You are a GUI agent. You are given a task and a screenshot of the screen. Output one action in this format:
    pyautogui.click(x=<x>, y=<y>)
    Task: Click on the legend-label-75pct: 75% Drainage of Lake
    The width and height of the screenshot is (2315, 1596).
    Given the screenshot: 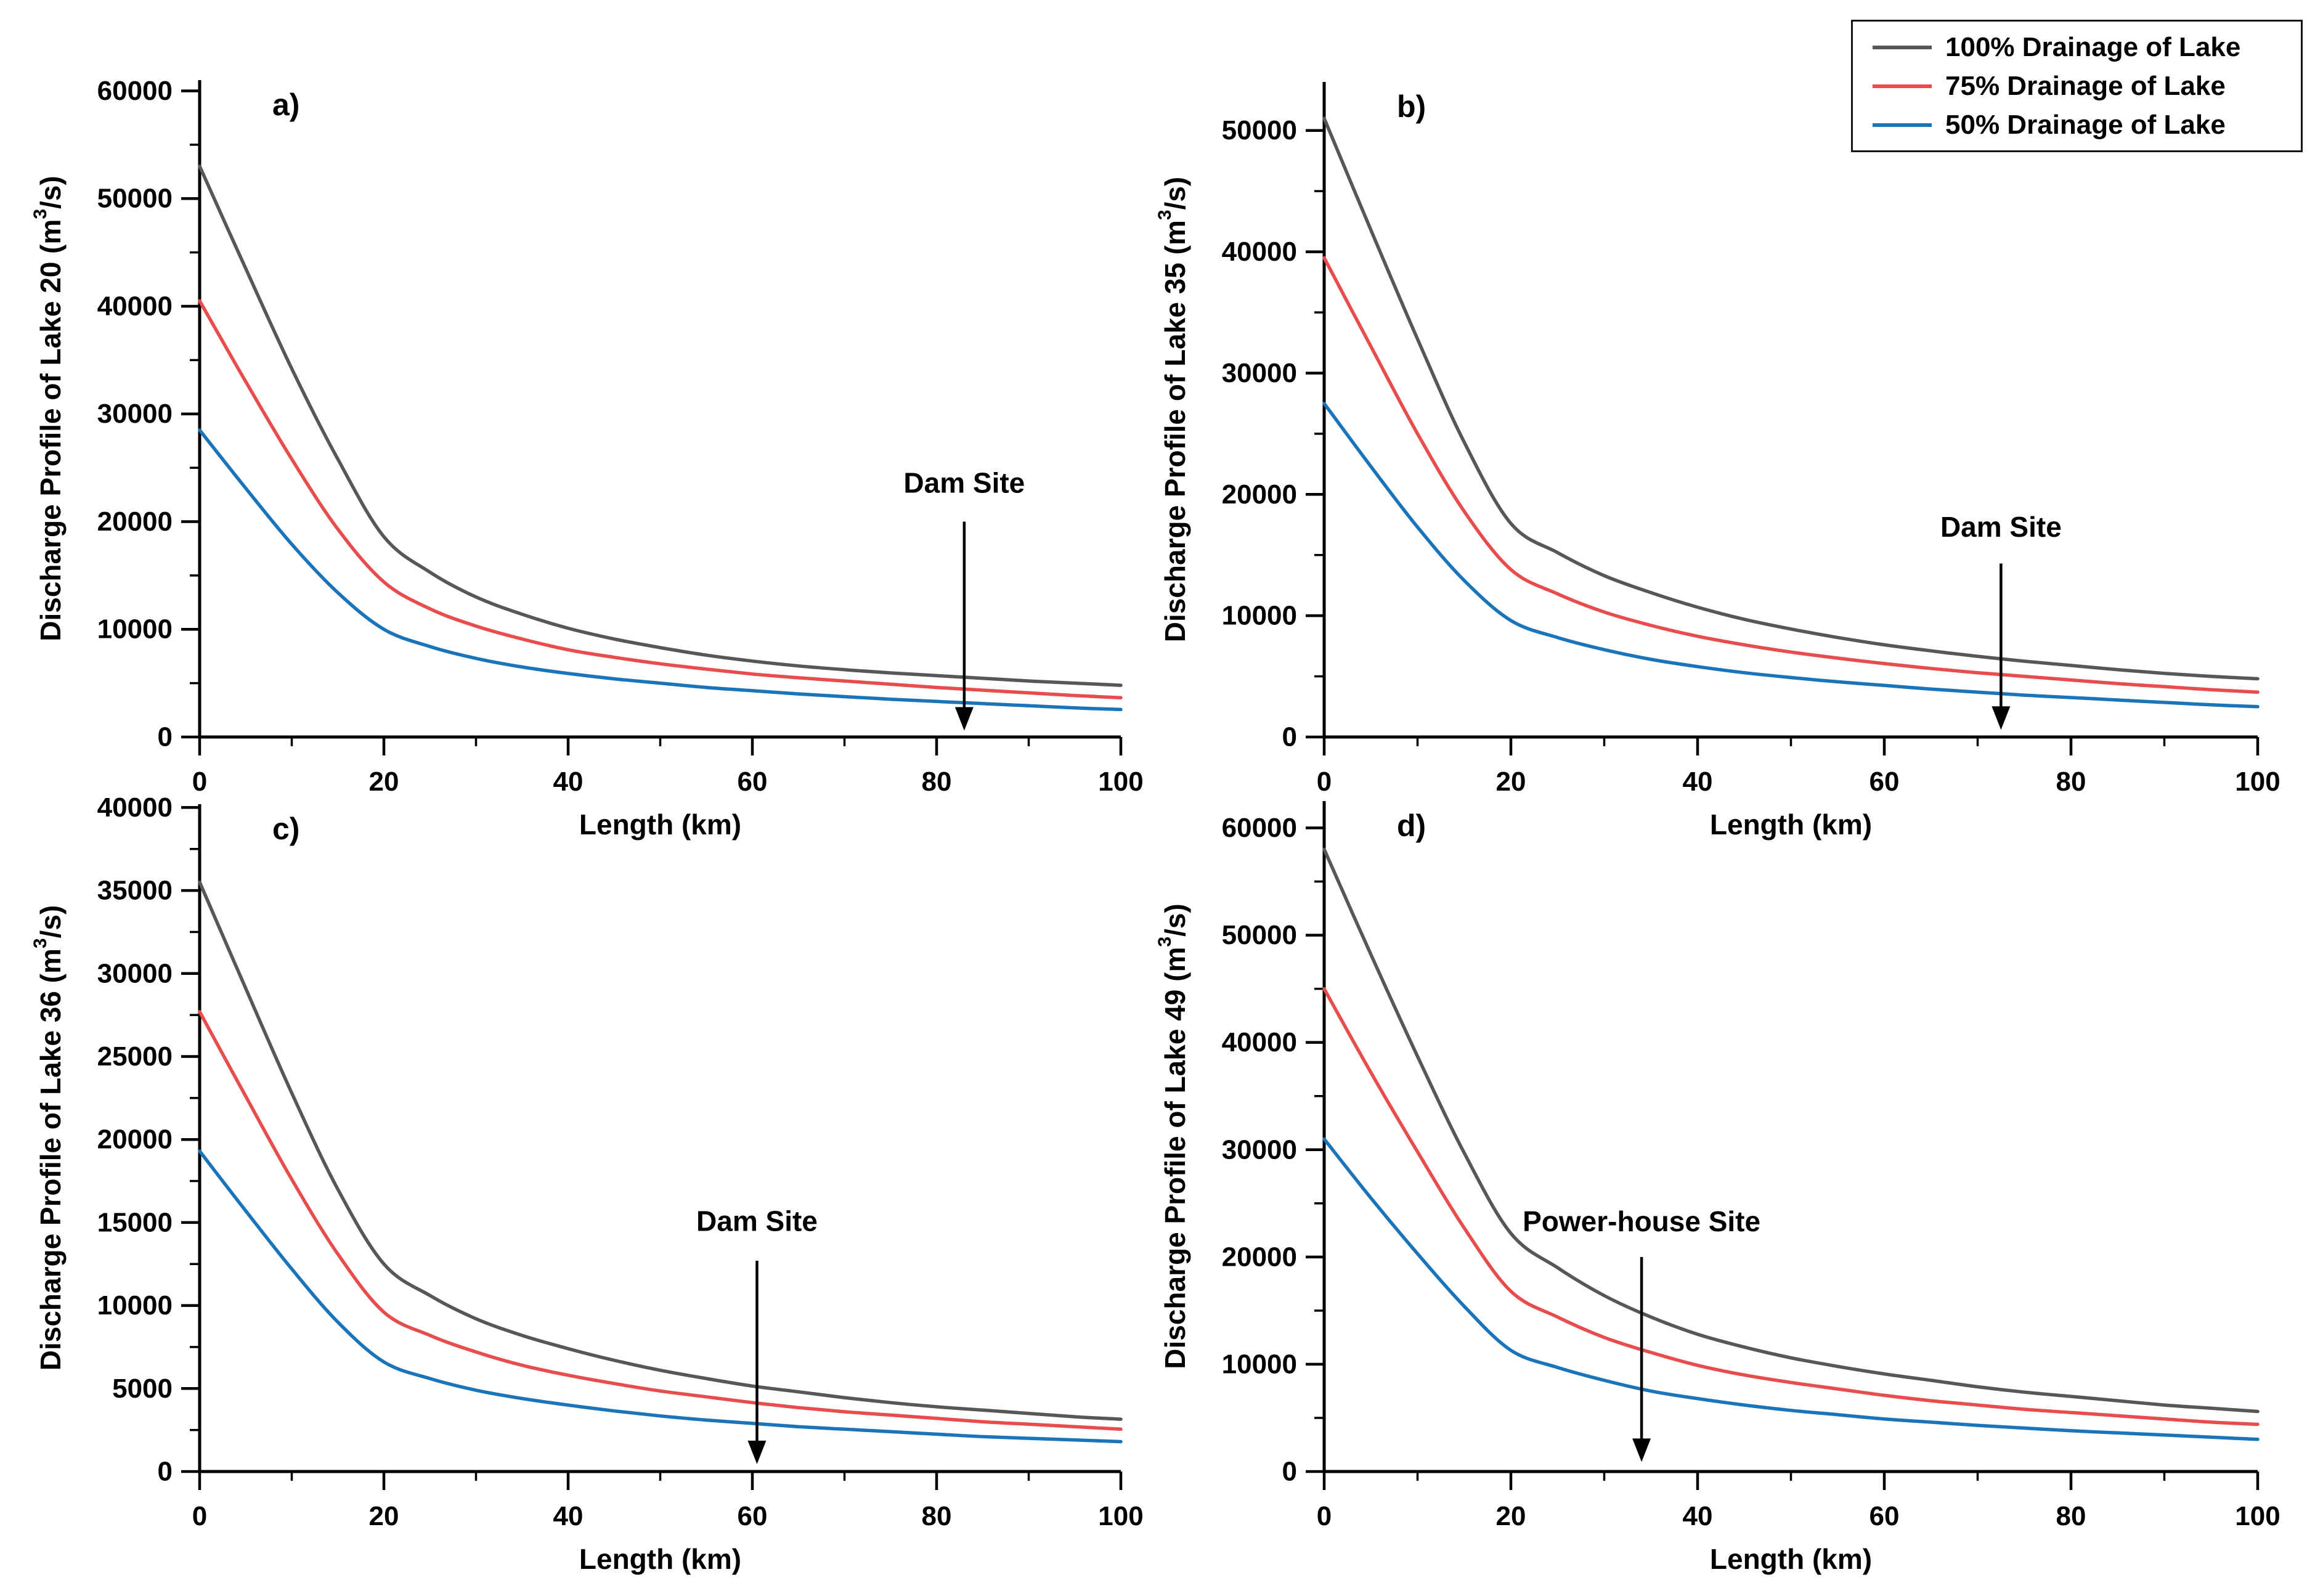 What is the action you would take?
    pyautogui.click(x=2085, y=85)
    